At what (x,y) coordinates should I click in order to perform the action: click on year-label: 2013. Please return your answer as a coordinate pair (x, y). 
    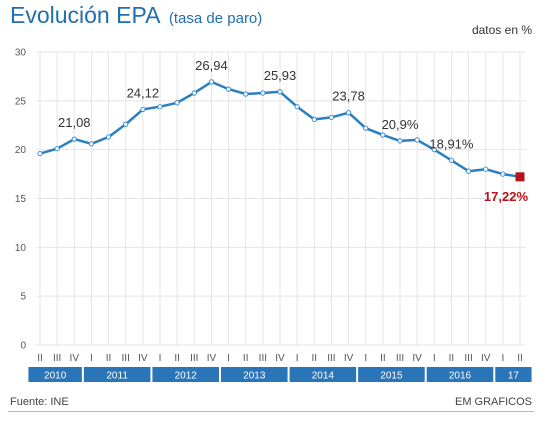
    Looking at the image, I should click on (254, 376).